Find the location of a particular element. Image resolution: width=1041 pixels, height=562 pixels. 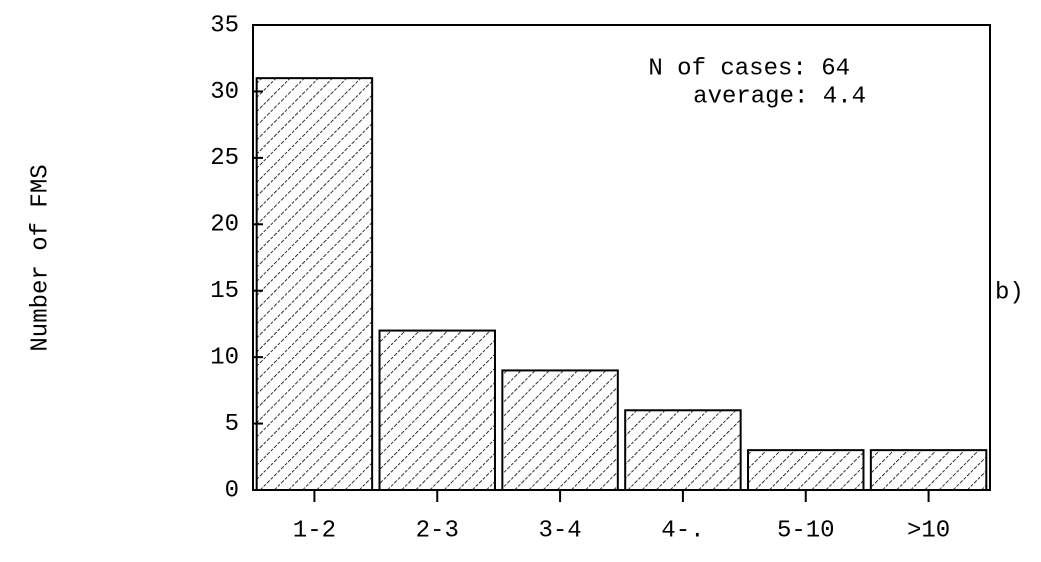

annotation: average: 4.4 is located at coordinates (779, 96).